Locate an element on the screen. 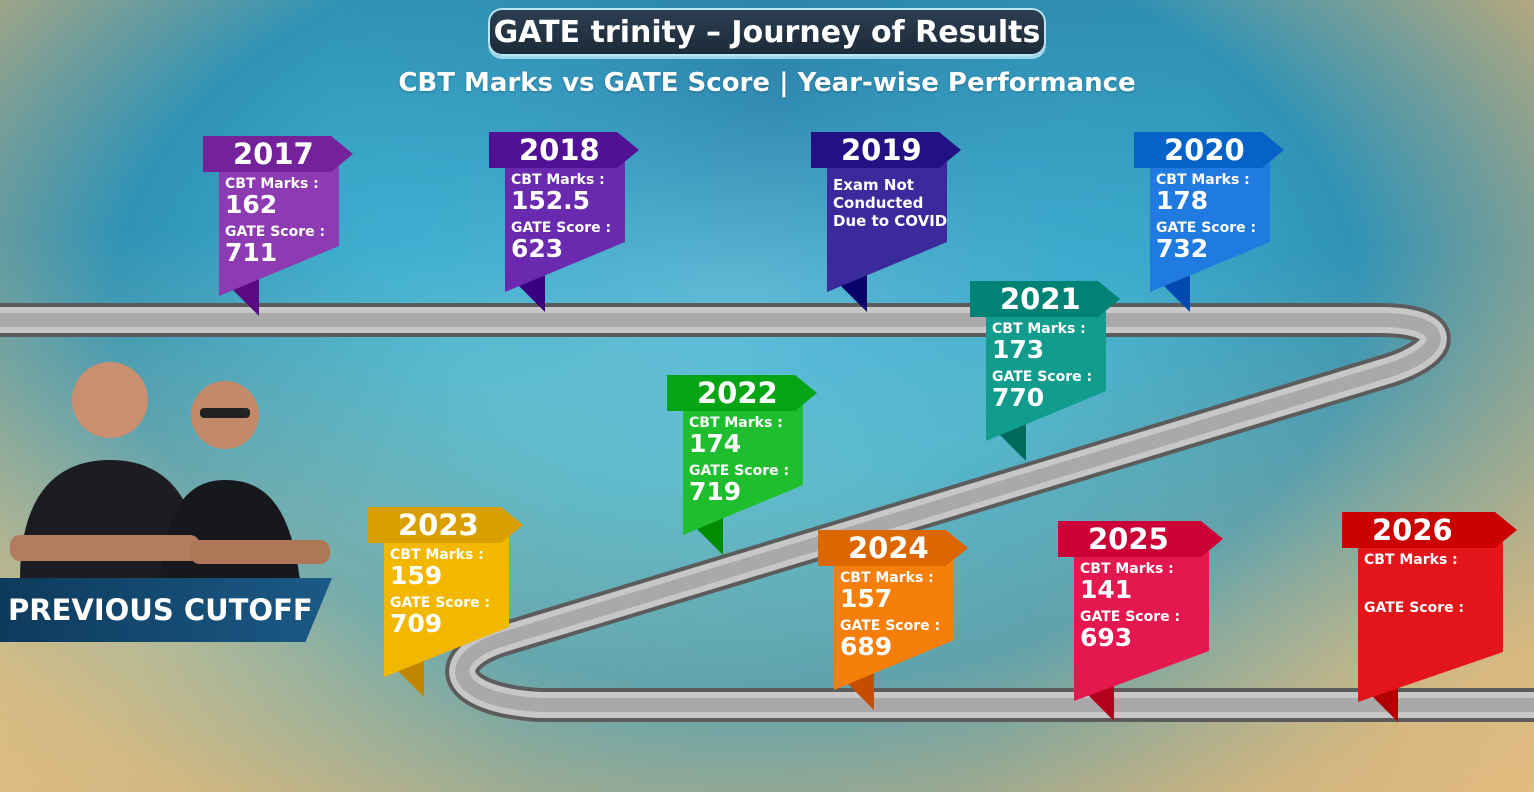  previous-cutoff-badge: PREVIOUS CUTOFF is located at coordinates (166, 610).